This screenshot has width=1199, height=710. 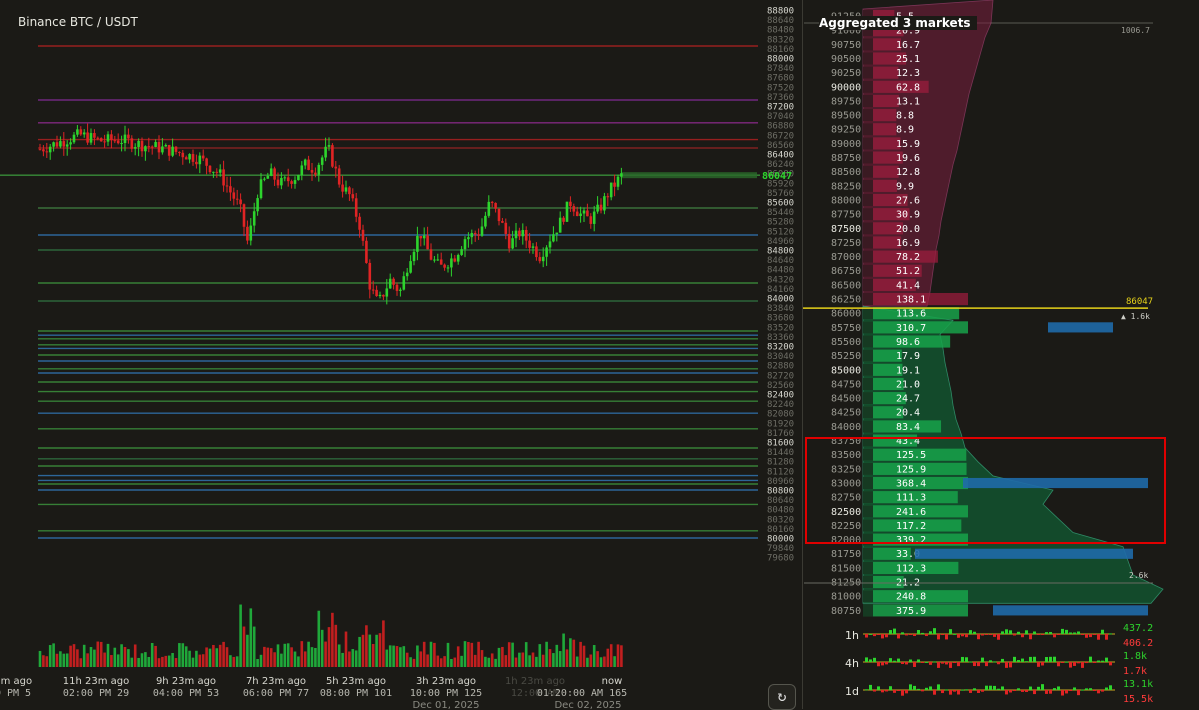 What do you see at coordinates (1138, 699) in the screenshot?
I see `delta-sell-1d: 15.5k` at bounding box center [1138, 699].